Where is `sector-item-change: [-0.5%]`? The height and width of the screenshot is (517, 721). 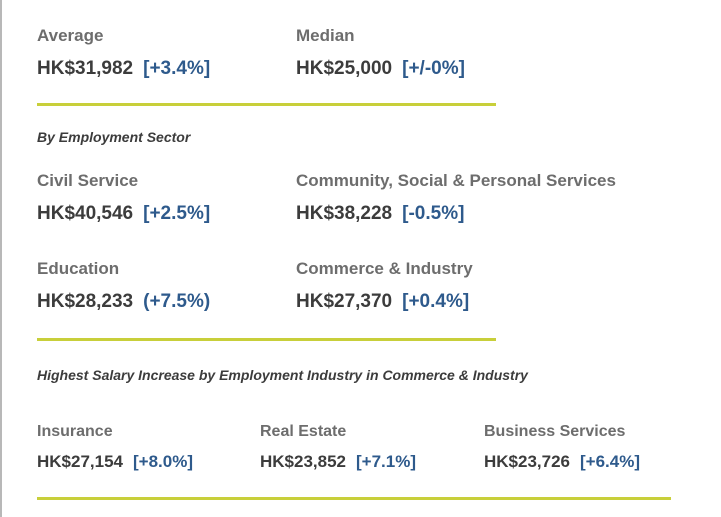
sector-item-change: [-0.5%] is located at coordinates (433, 213).